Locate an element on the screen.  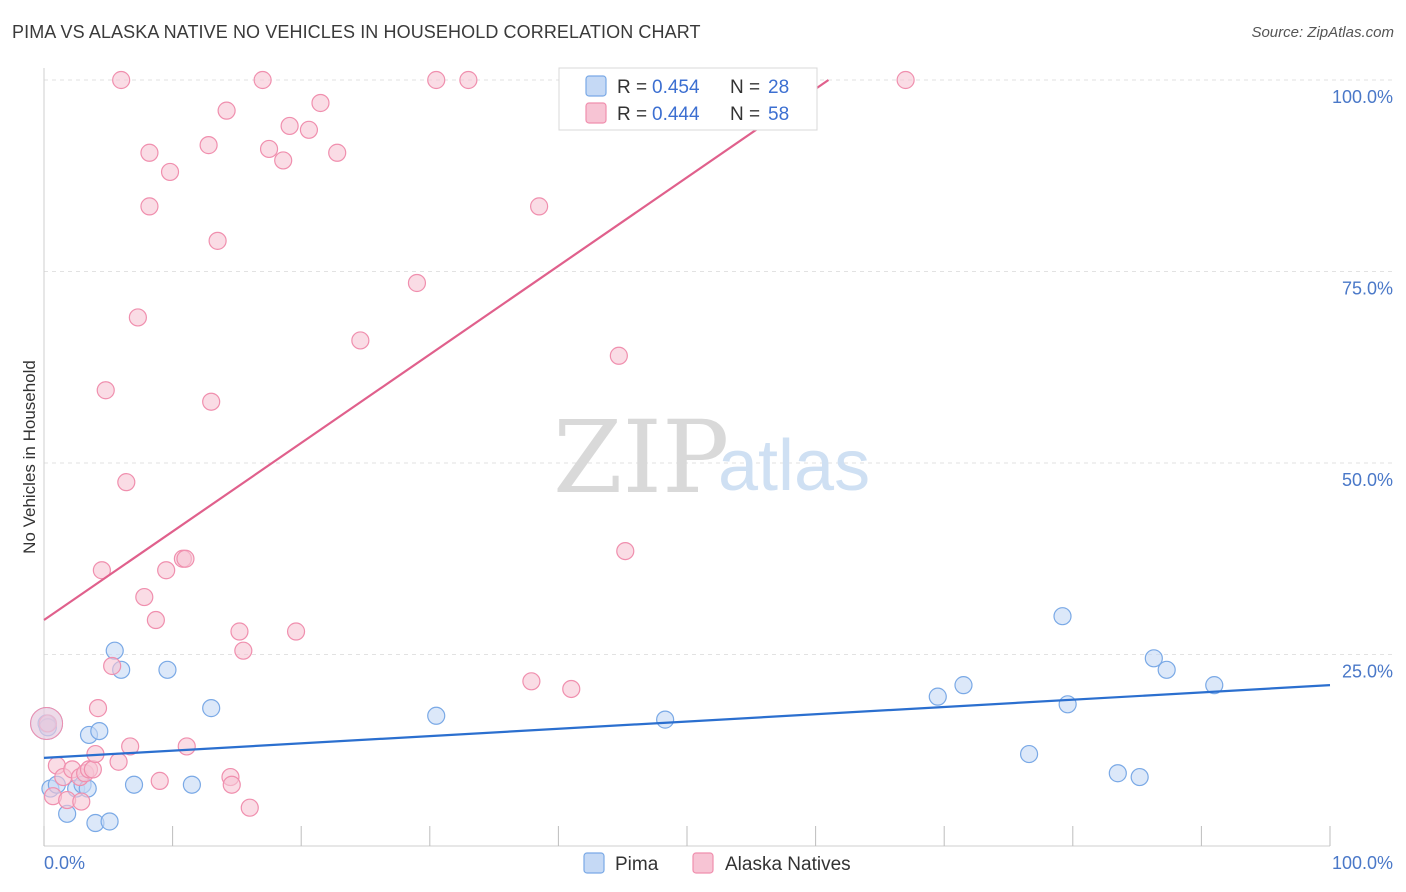
x-tick-label-left: 0.0% is located at coordinates (64, 863).